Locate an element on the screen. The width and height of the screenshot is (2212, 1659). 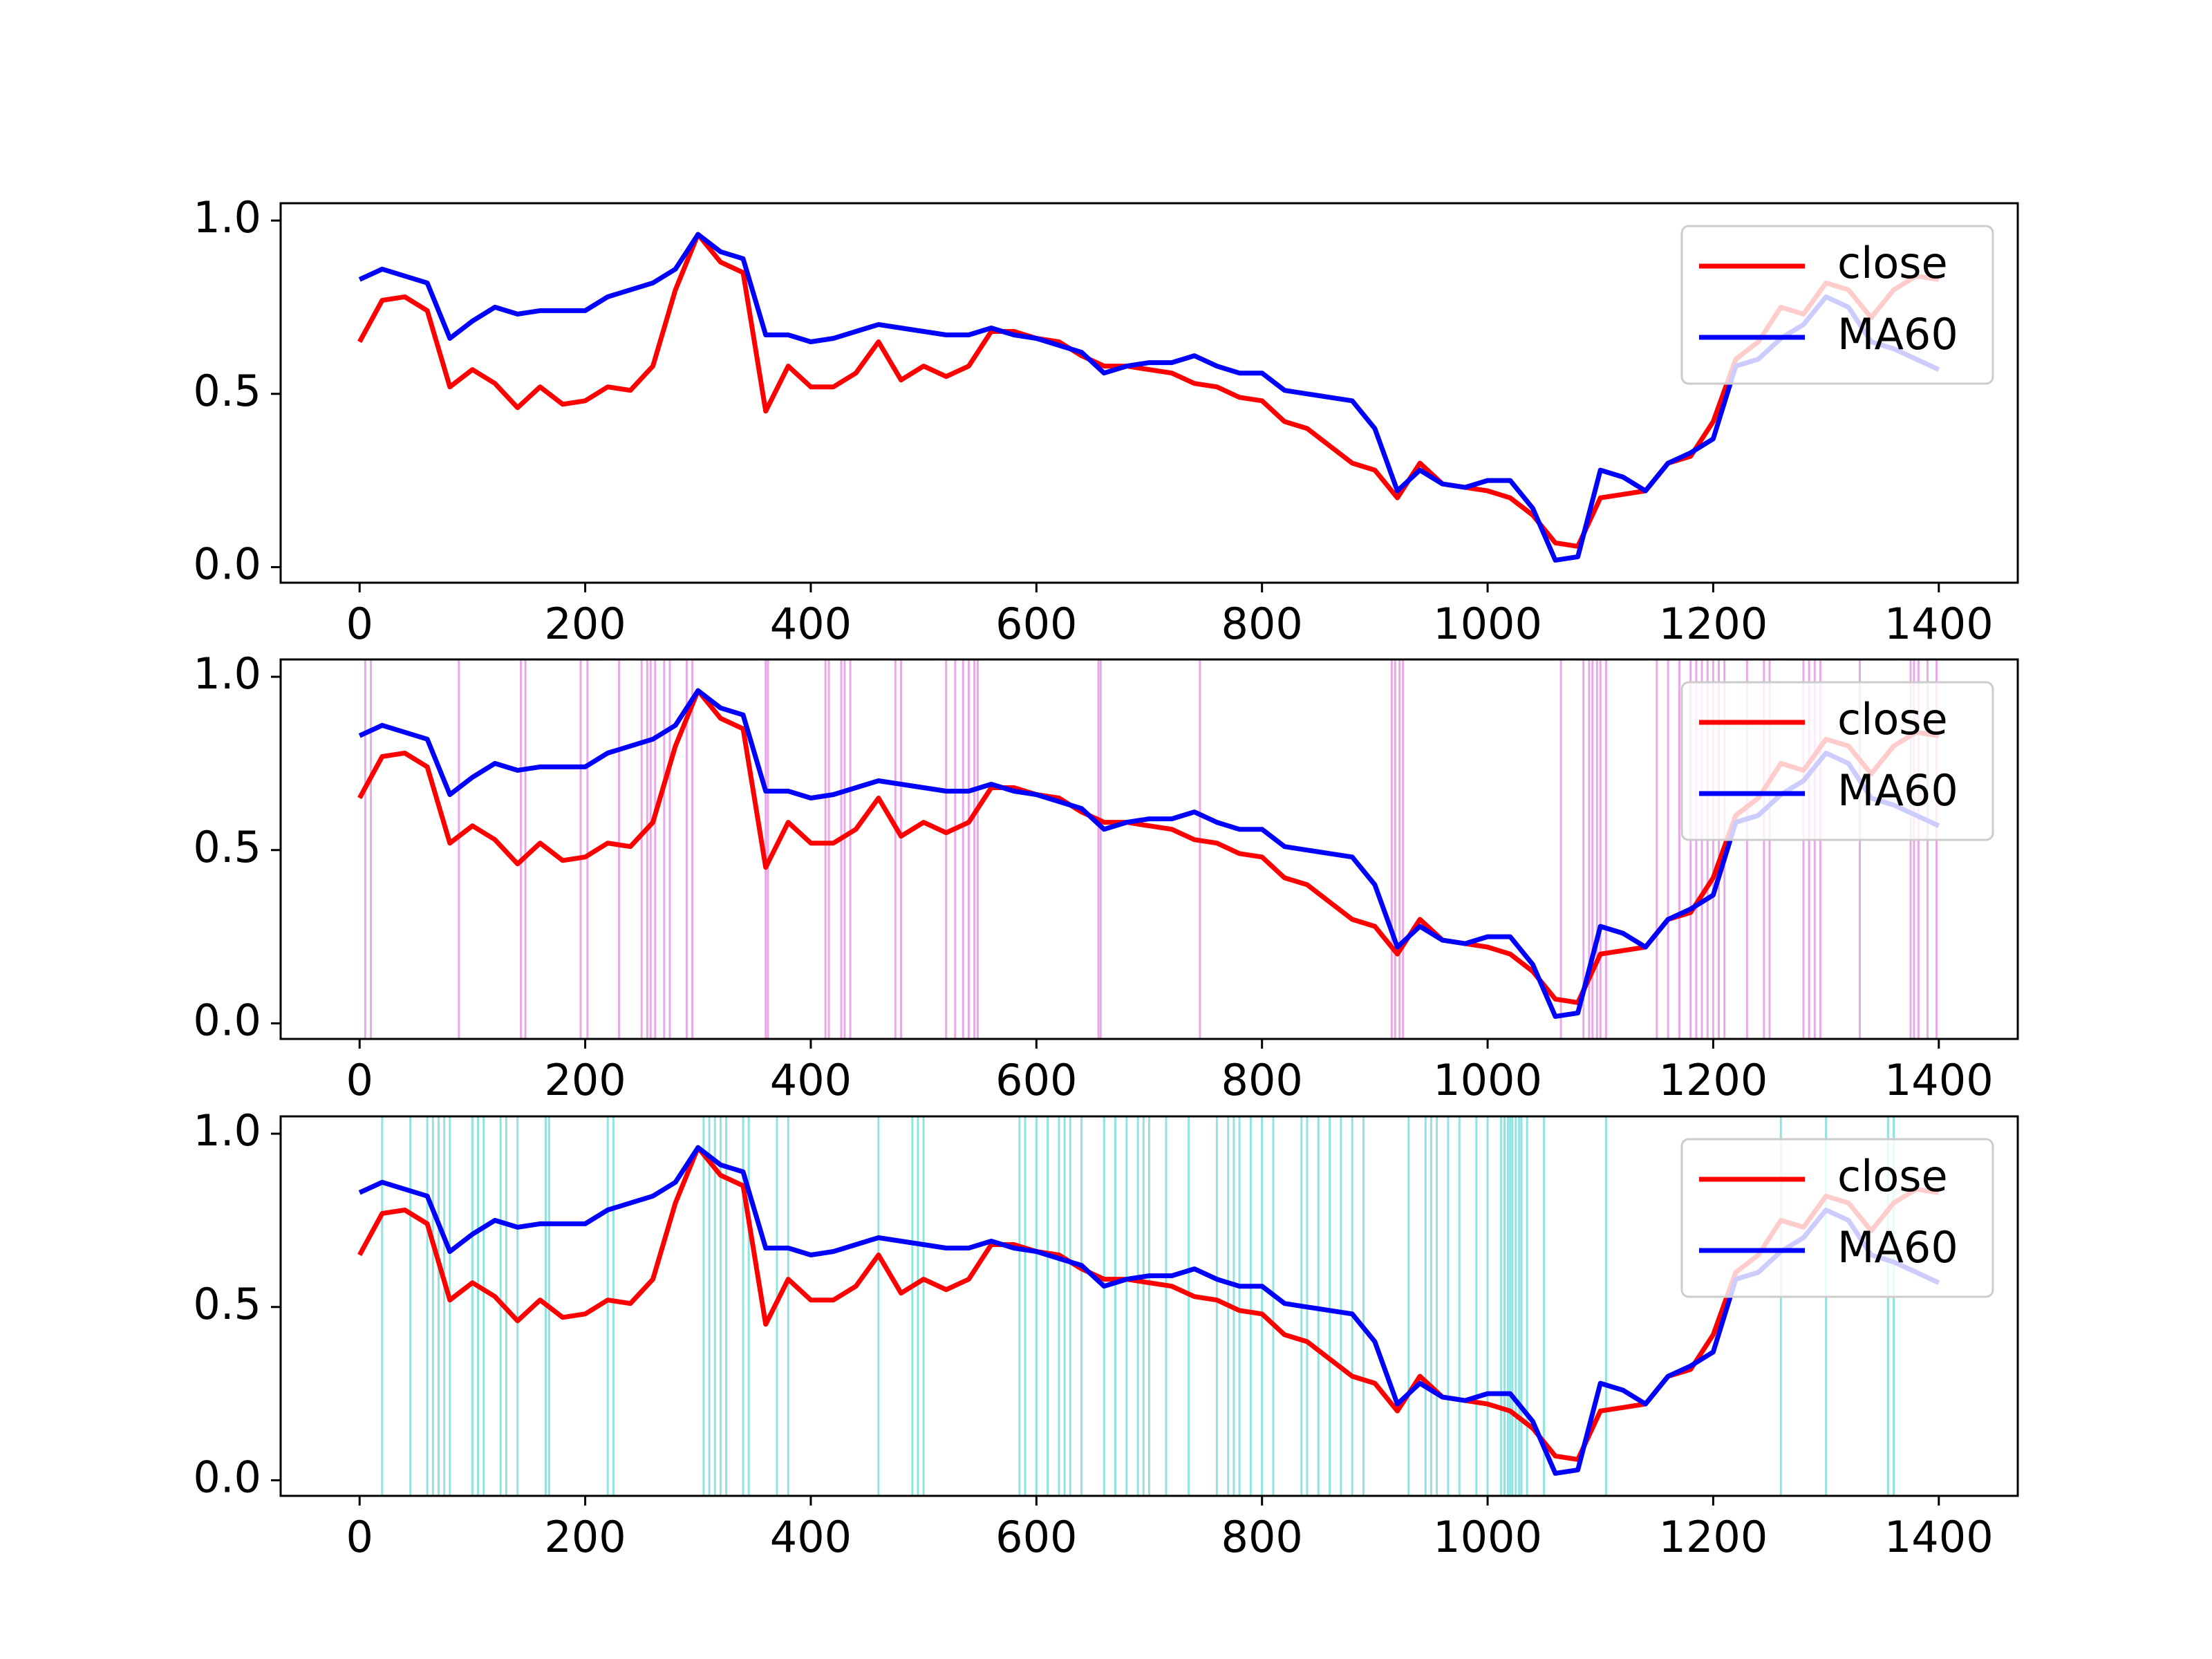
plot-area is located at coordinates (1148, 398).